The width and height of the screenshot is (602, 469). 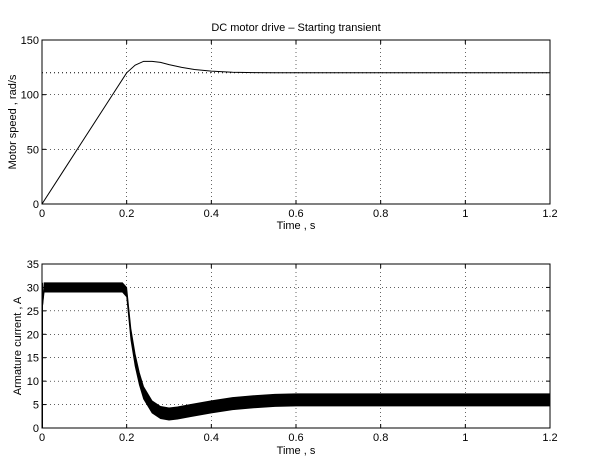 What do you see at coordinates (296, 451) in the screenshot?
I see `current-x-axis-label: Time , s` at bounding box center [296, 451].